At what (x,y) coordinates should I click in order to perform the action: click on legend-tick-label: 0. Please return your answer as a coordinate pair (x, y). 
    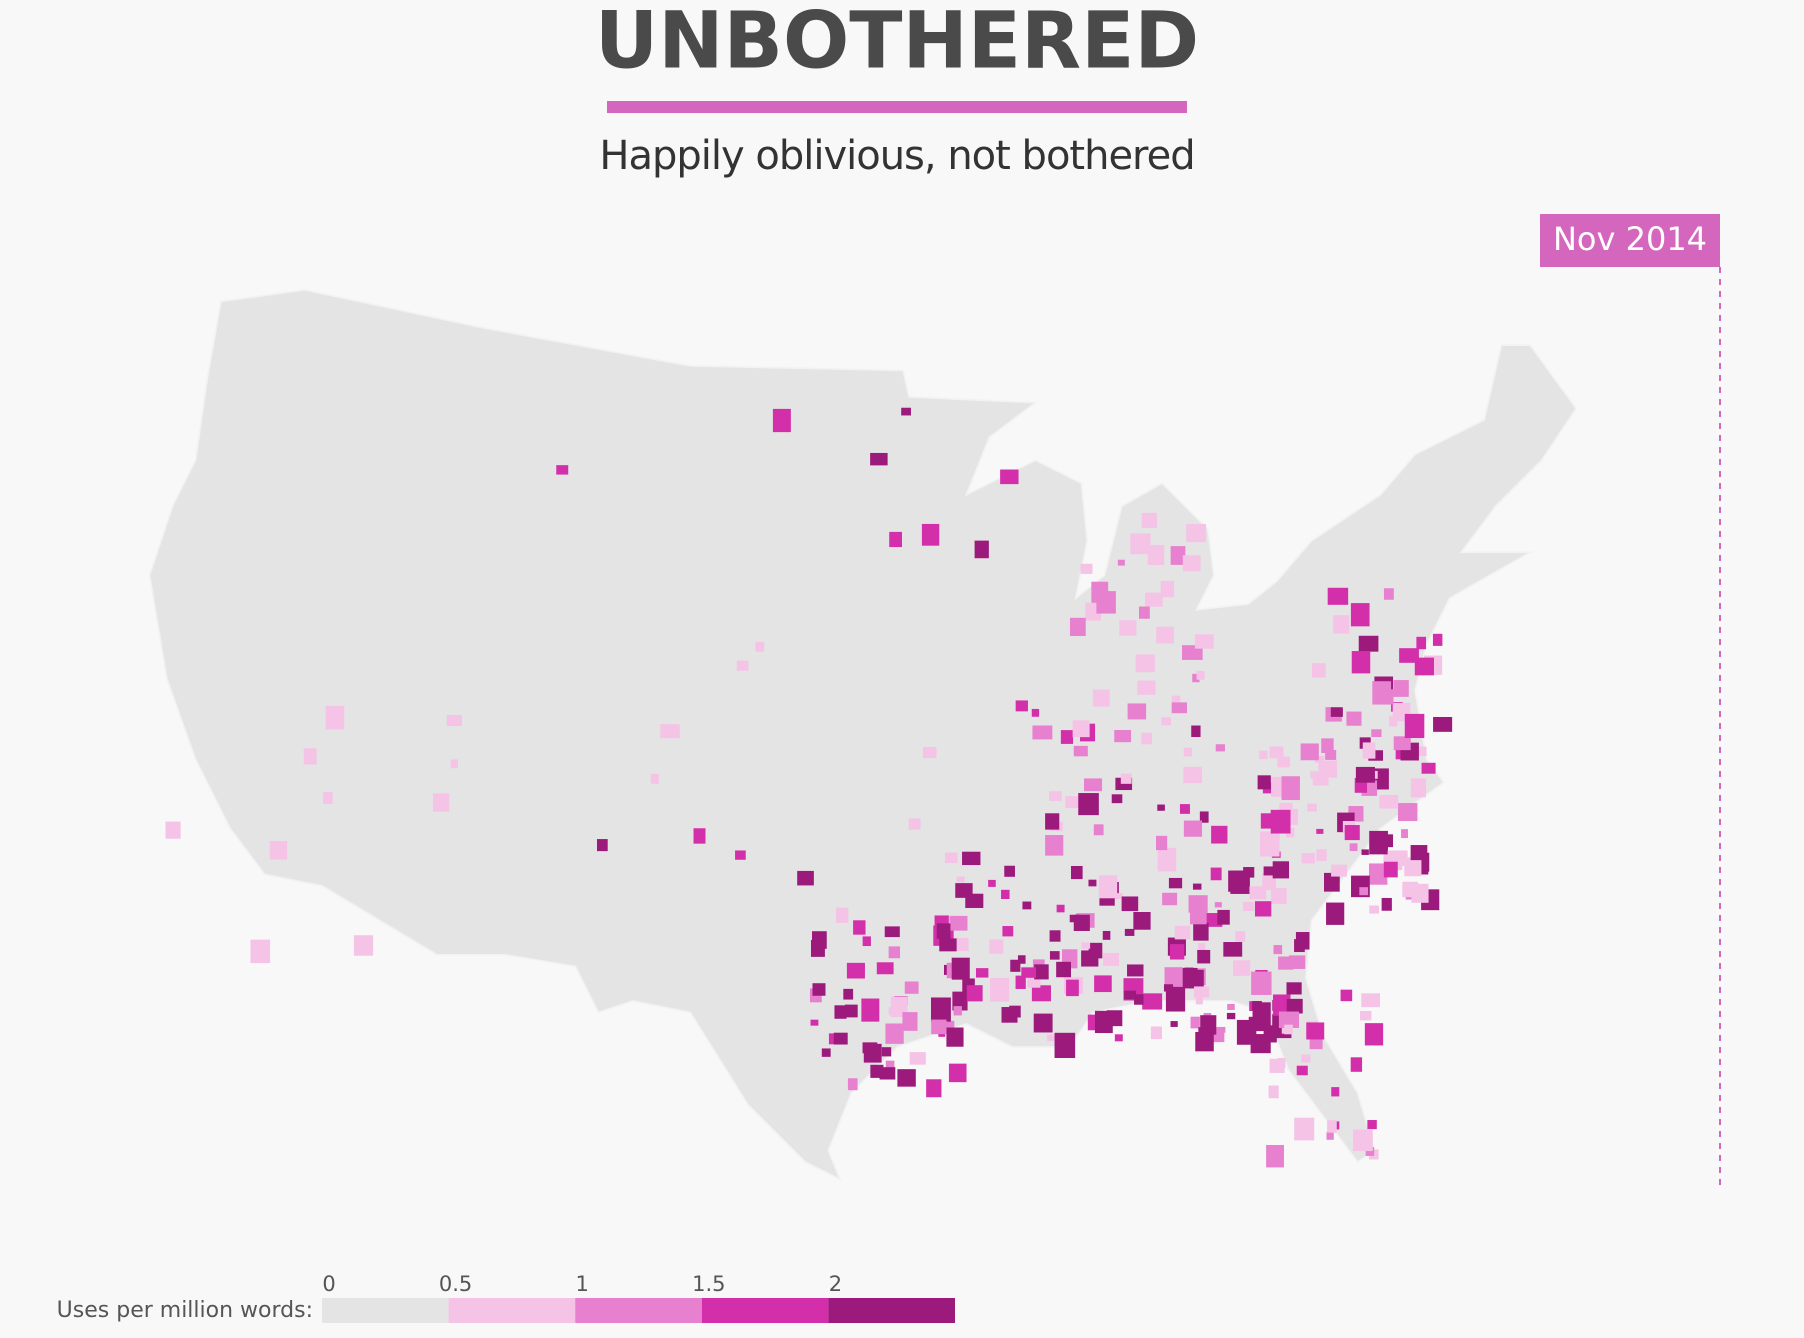
    Looking at the image, I should click on (328, 1284).